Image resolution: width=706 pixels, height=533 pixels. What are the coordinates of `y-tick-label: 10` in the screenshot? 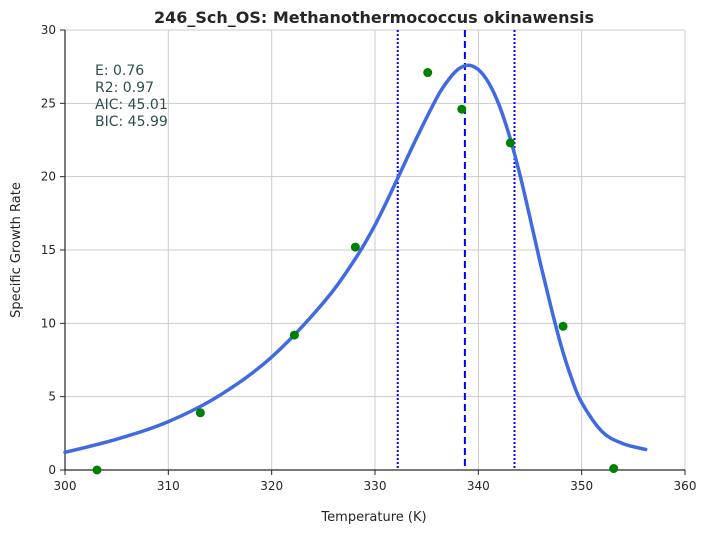 It's located at (48, 323).